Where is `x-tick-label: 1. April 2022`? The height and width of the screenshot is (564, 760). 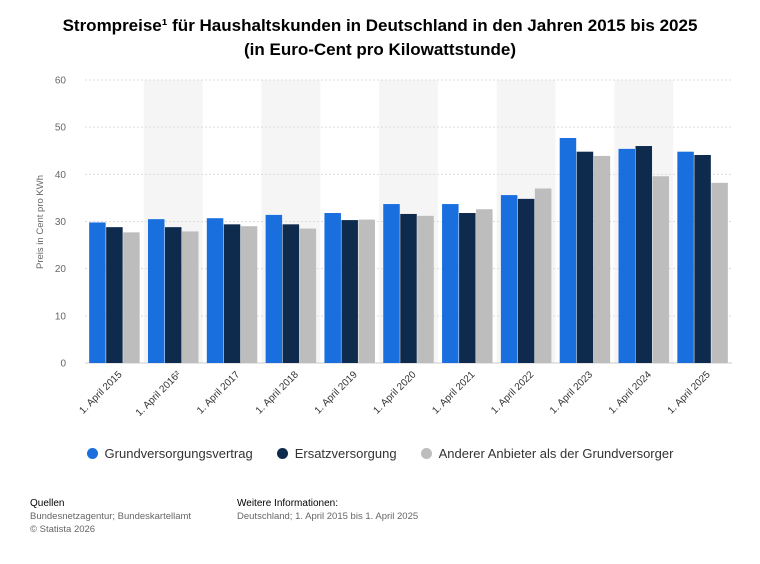 x-tick-label: 1. April 2022 is located at coordinates (512, 392).